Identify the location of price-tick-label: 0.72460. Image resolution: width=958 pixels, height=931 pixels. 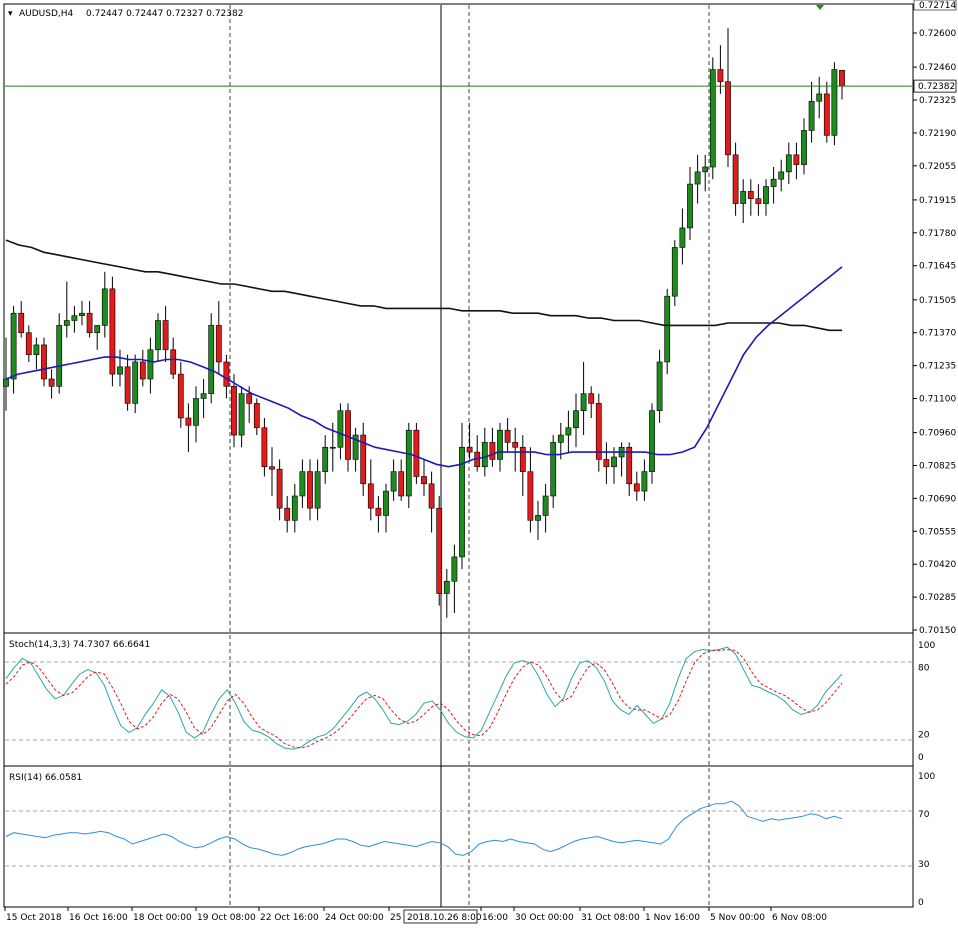
(937, 68).